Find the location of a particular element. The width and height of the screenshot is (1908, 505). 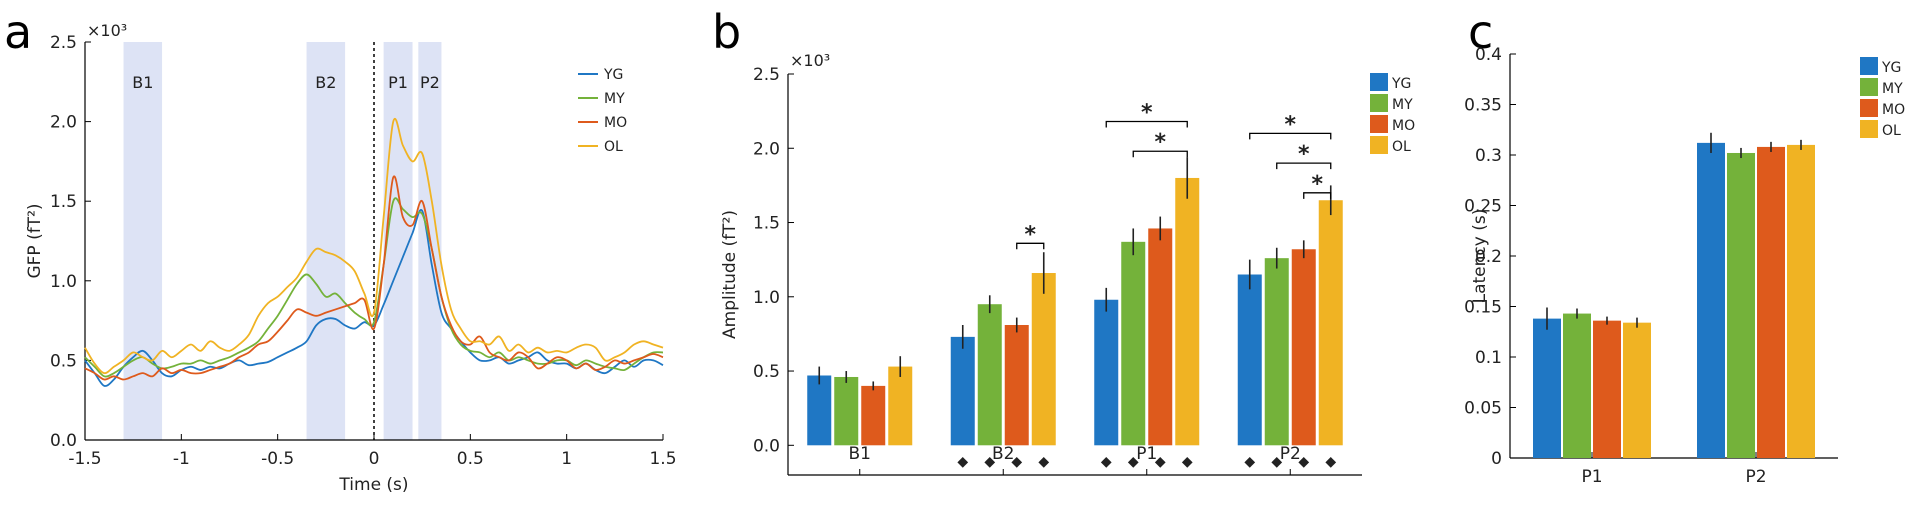

y-tick-label: 0 is located at coordinates (1496, 459).